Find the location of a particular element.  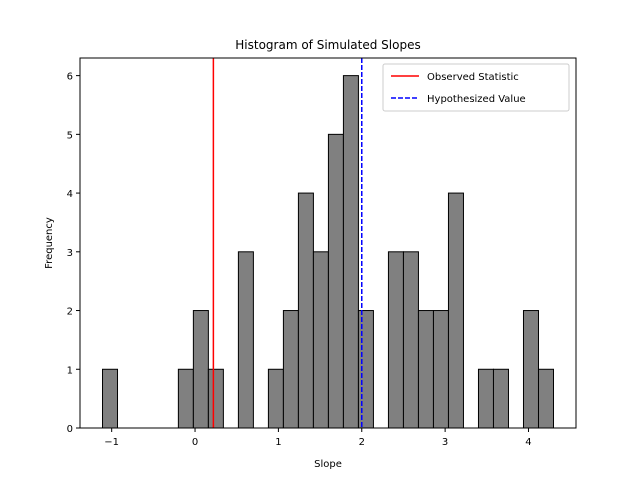

x-tick-label: 0 is located at coordinates (195, 442).